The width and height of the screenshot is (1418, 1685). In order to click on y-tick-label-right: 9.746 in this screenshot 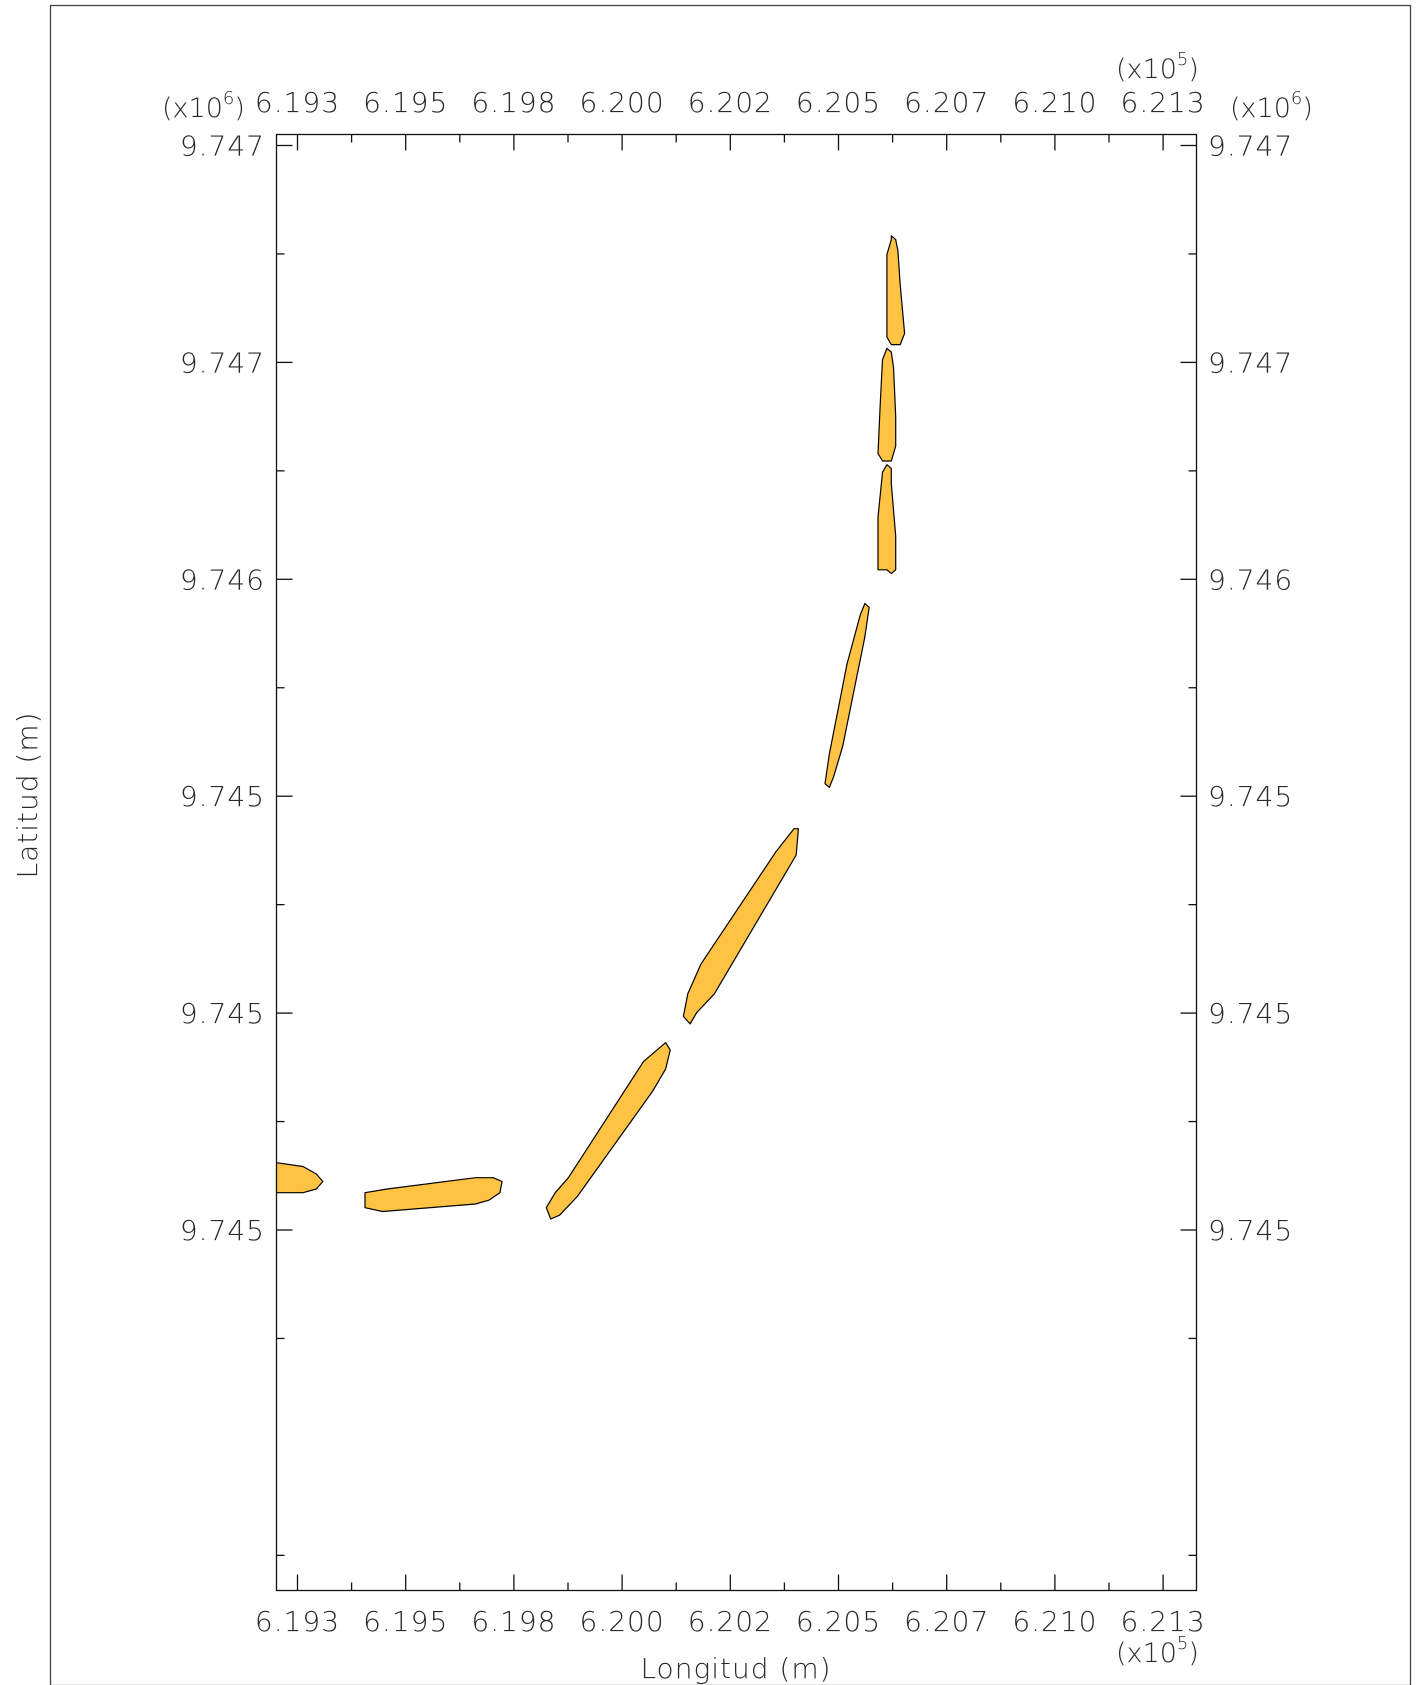, I will do `click(1250, 579)`.